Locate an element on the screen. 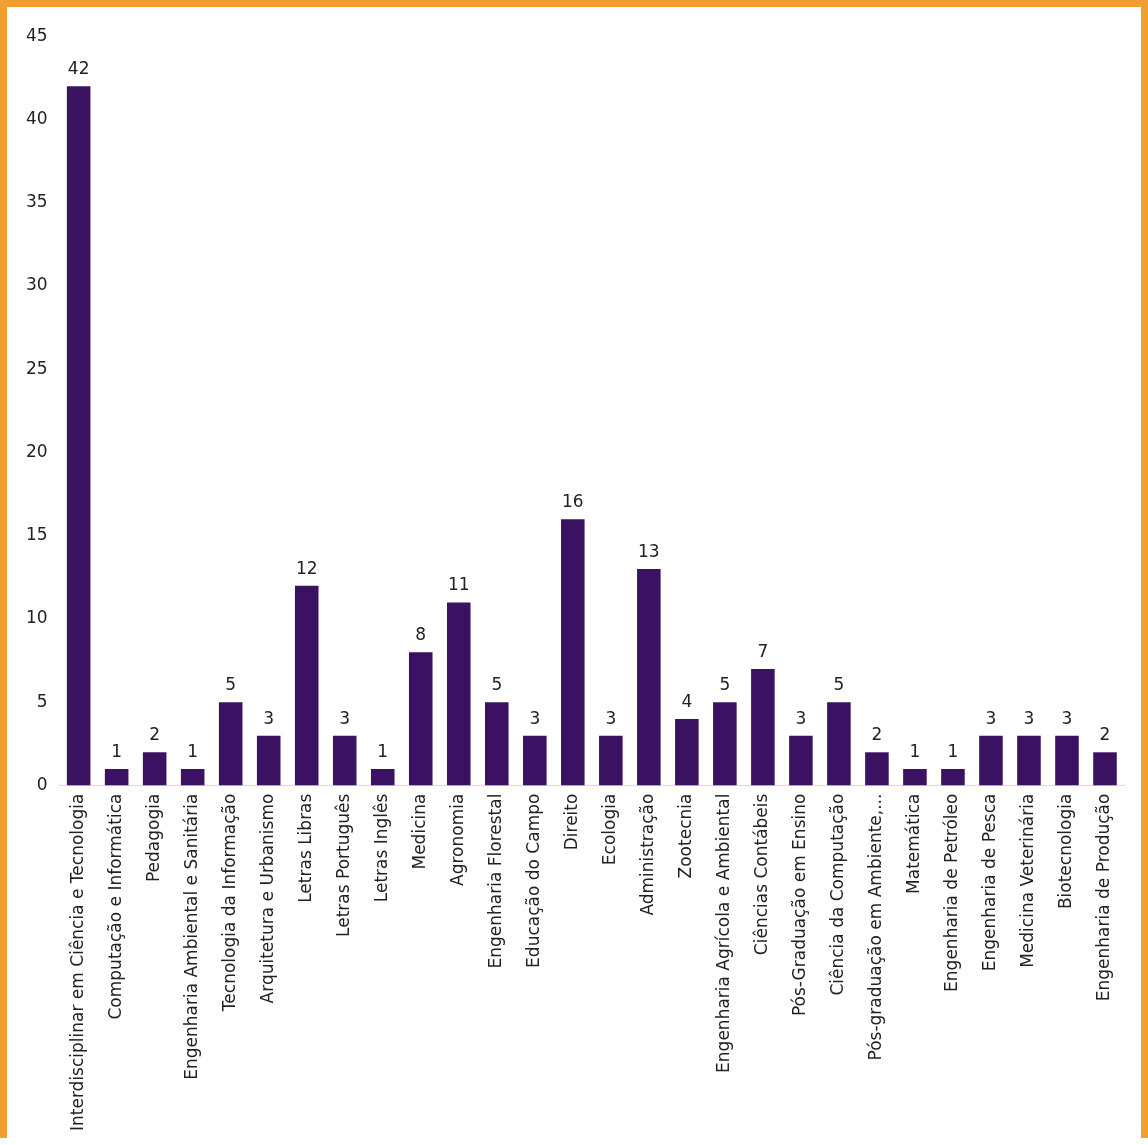 The image size is (1148, 1145). x-tick-label: Engenharia Florestal is located at coordinates (495, 881).